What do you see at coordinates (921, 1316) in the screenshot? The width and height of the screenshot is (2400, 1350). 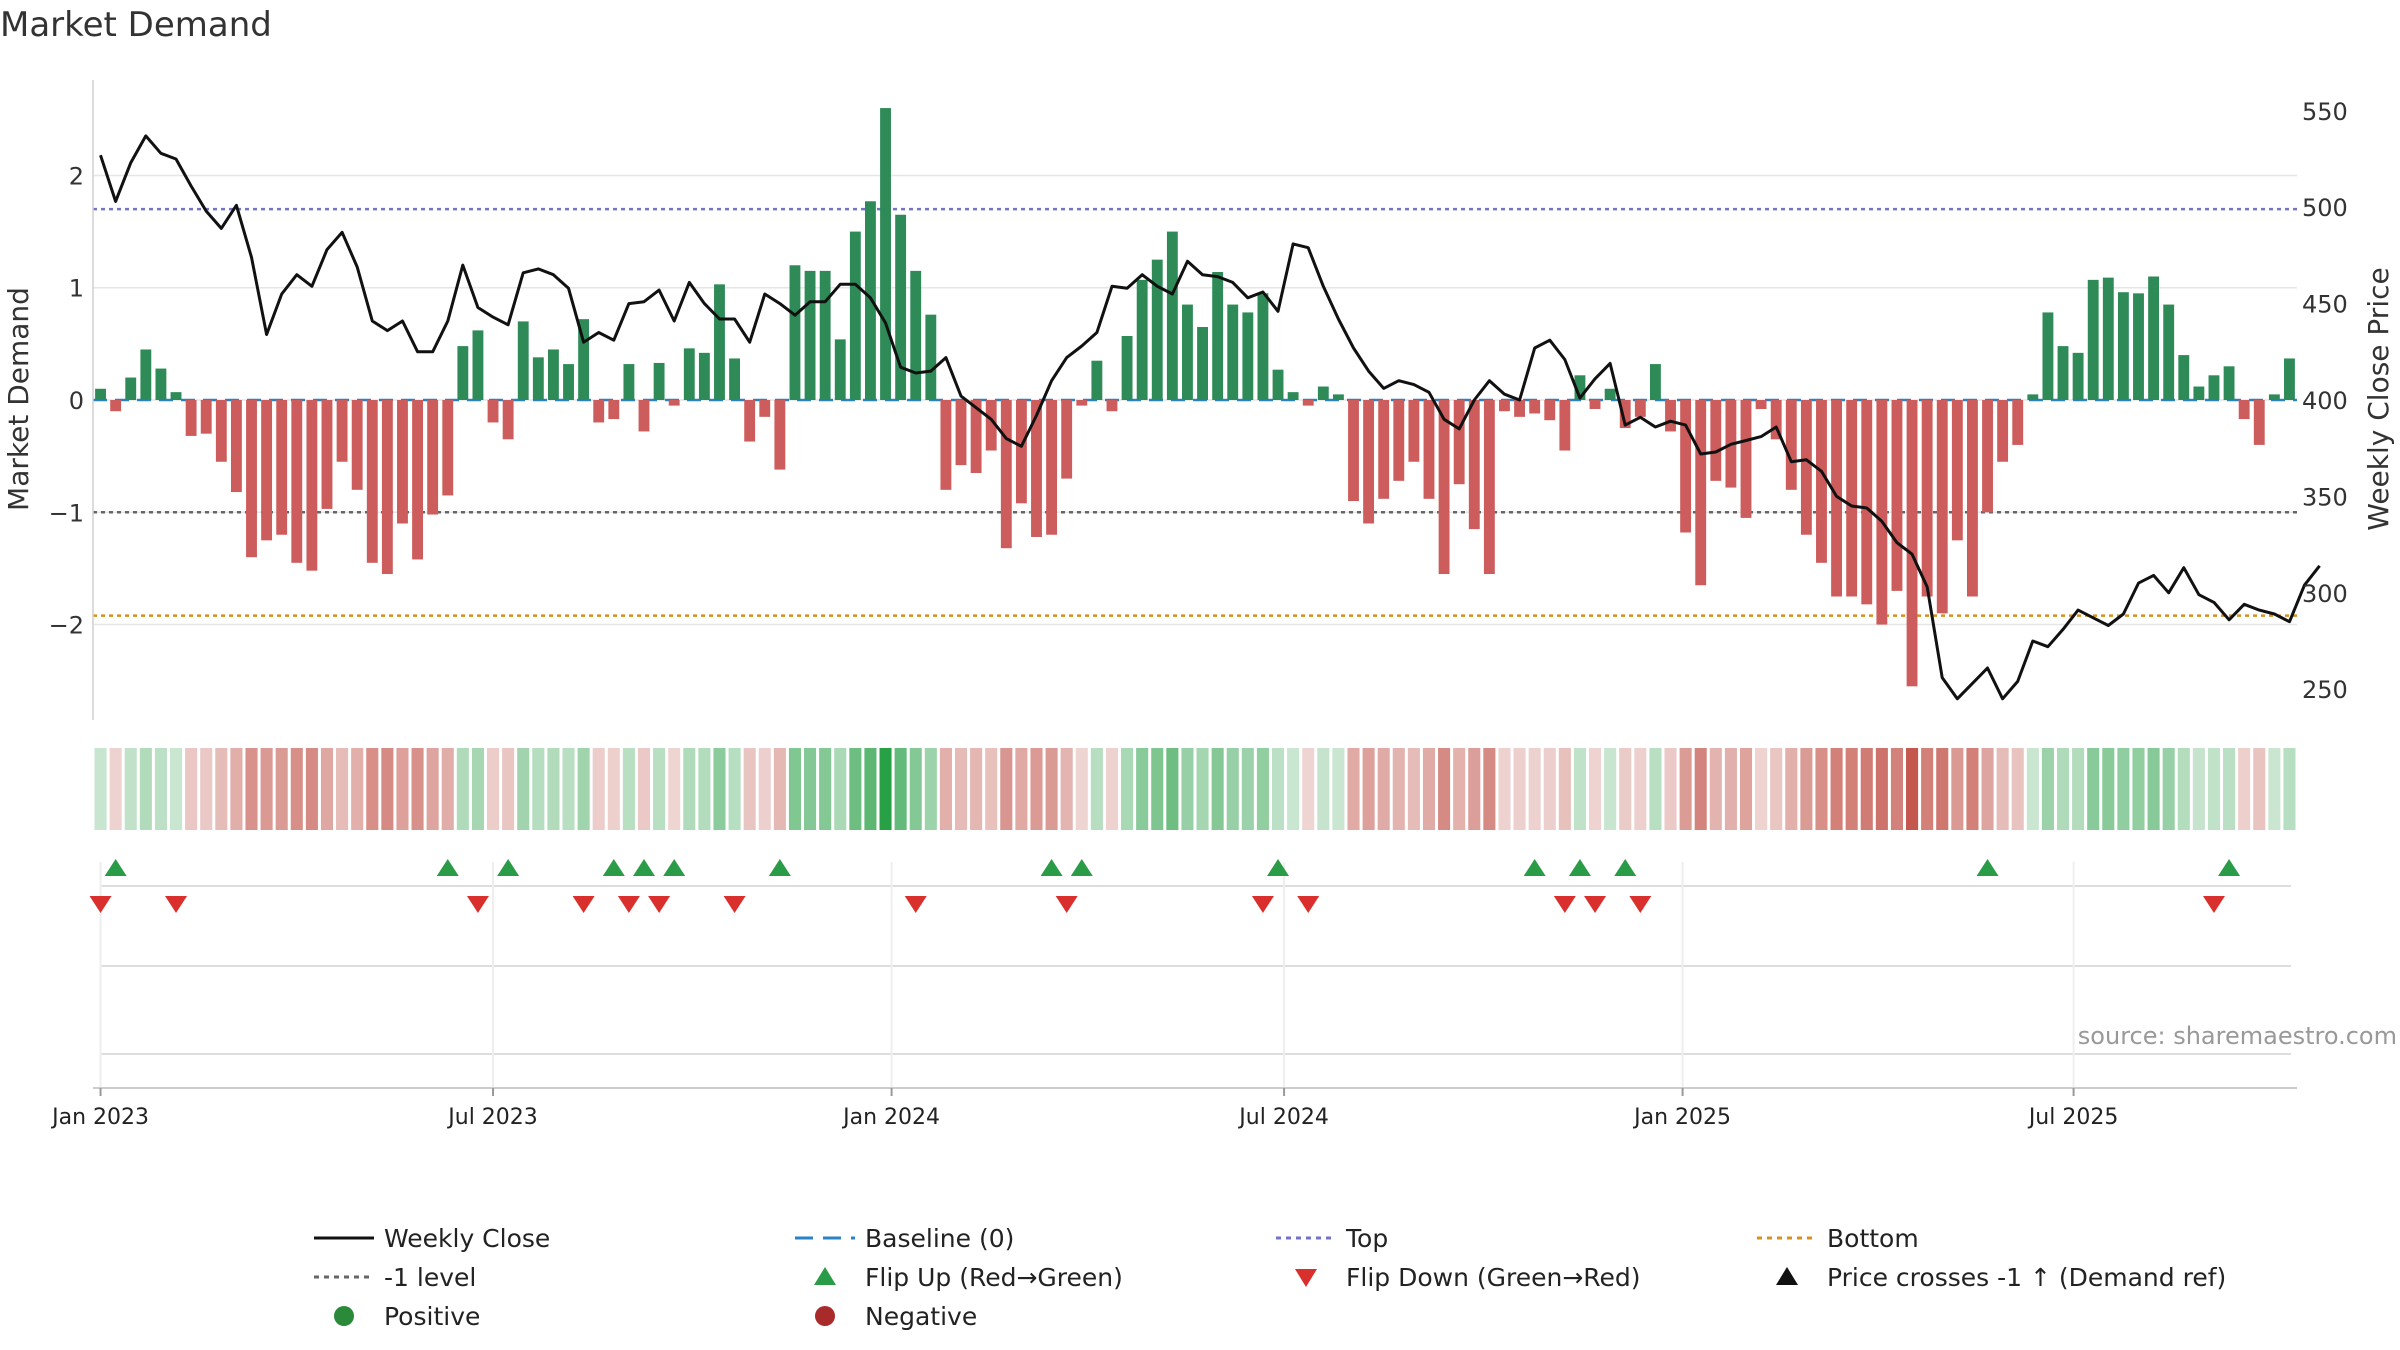 I see `legend-label: Negative` at bounding box center [921, 1316].